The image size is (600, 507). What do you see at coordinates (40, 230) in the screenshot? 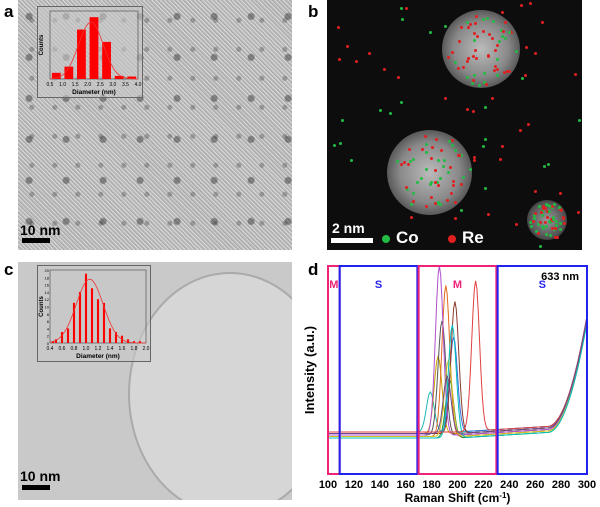
I see `scale-label-a: 10 nm` at bounding box center [40, 230].